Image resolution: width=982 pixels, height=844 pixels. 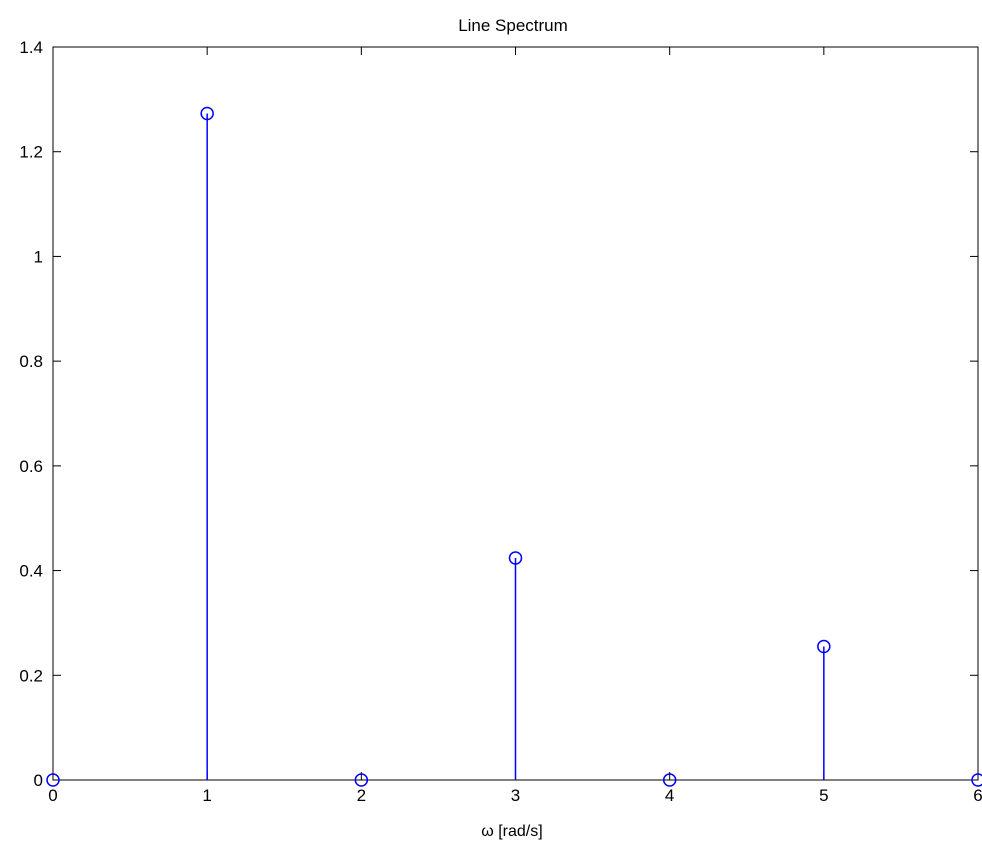 I want to click on x-tick-label: 4, so click(x=669, y=795).